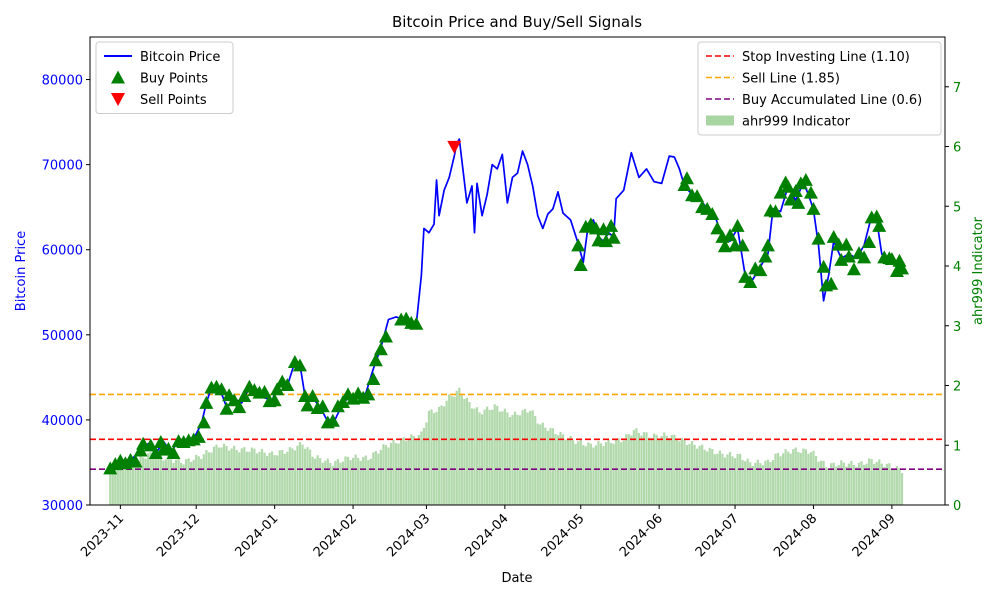  I want to click on x-axis-label: Date, so click(516, 578).